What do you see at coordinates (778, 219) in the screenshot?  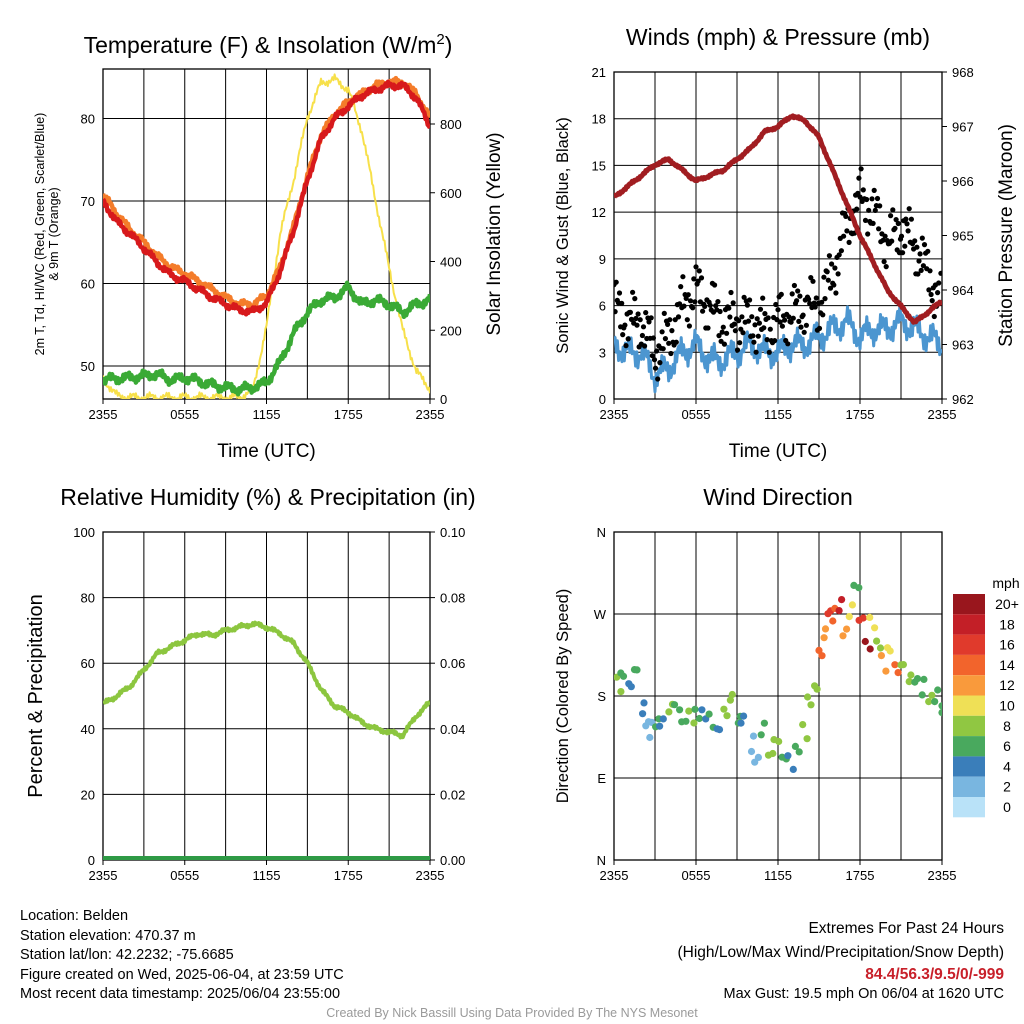 I see `pressure-line` at bounding box center [778, 219].